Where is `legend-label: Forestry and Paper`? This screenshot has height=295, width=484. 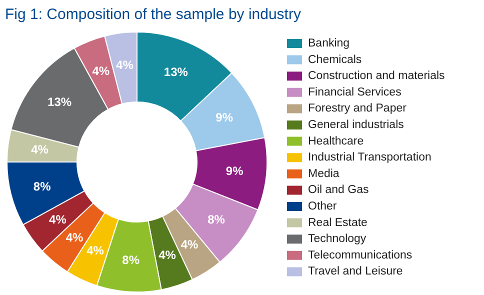 legend-label: Forestry and Paper is located at coordinates (357, 108).